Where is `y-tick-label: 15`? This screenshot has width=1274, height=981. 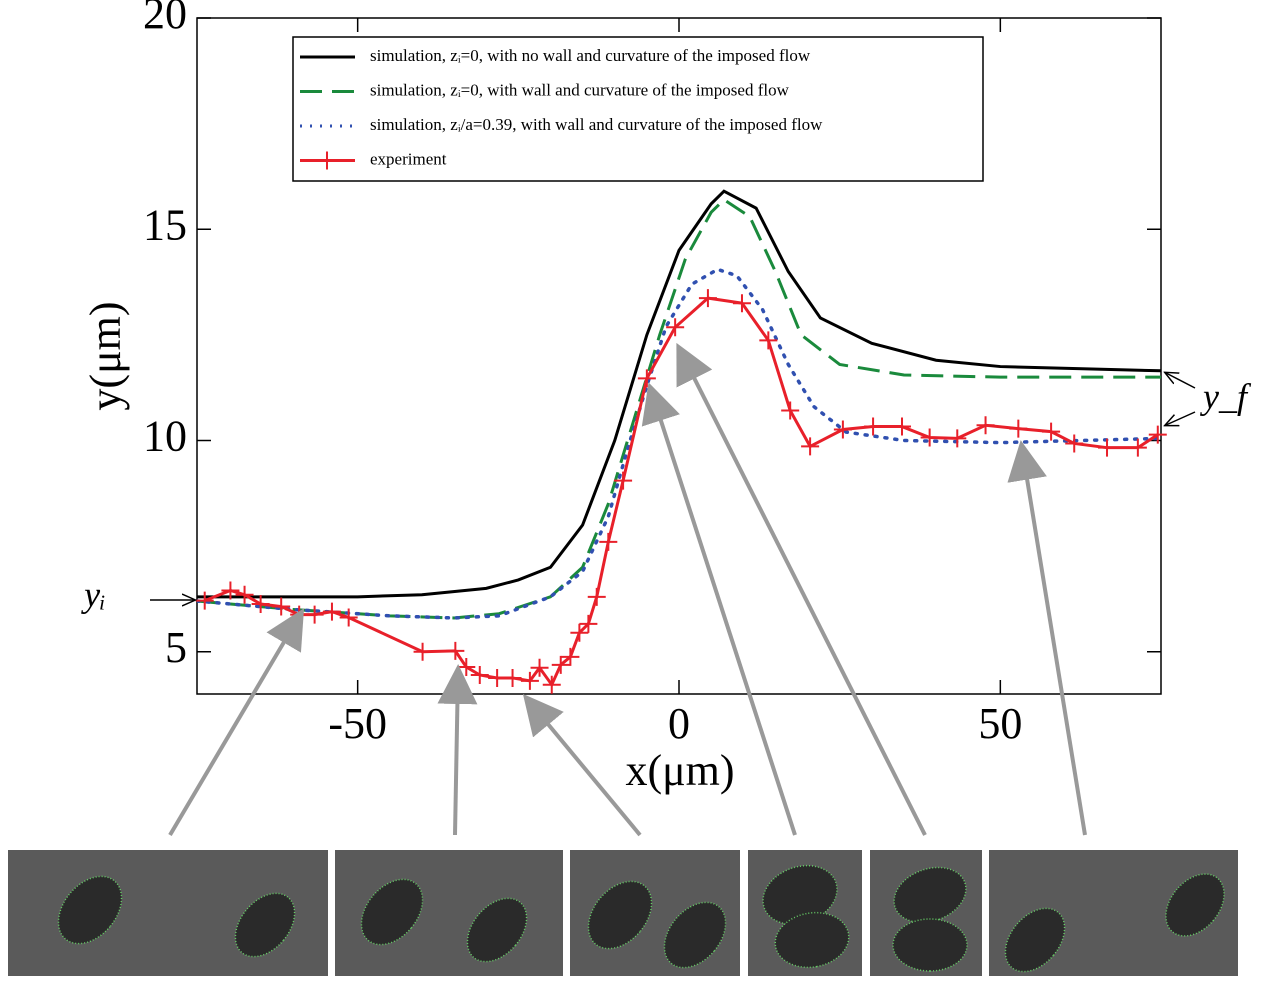
y-tick-label: 15 is located at coordinates (165, 224).